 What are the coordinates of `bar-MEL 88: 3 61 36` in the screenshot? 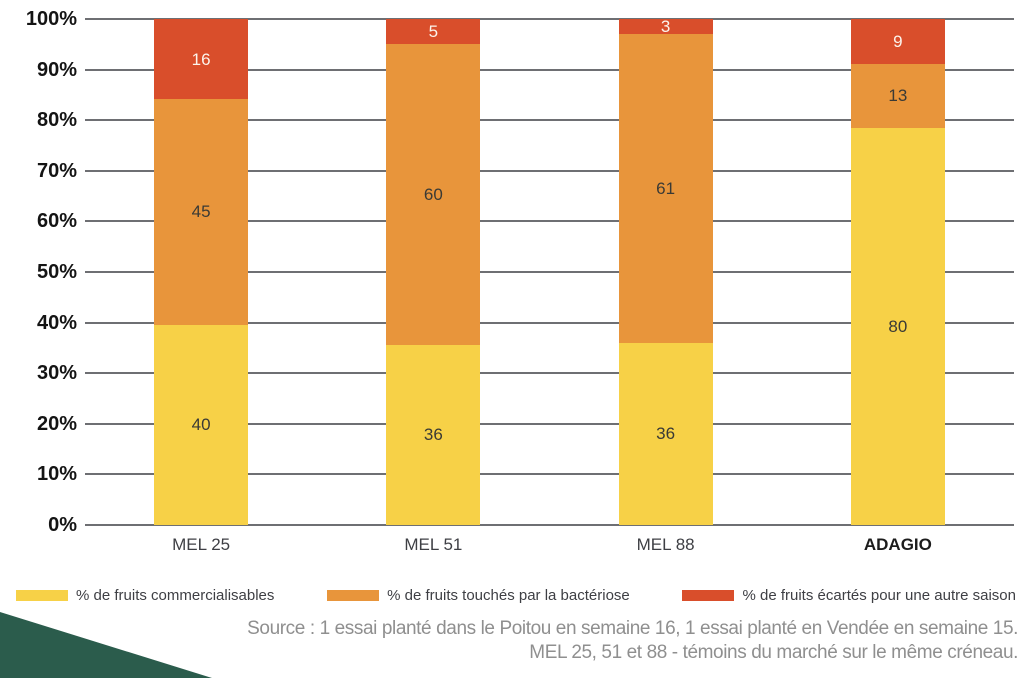 It's located at (665, 271).